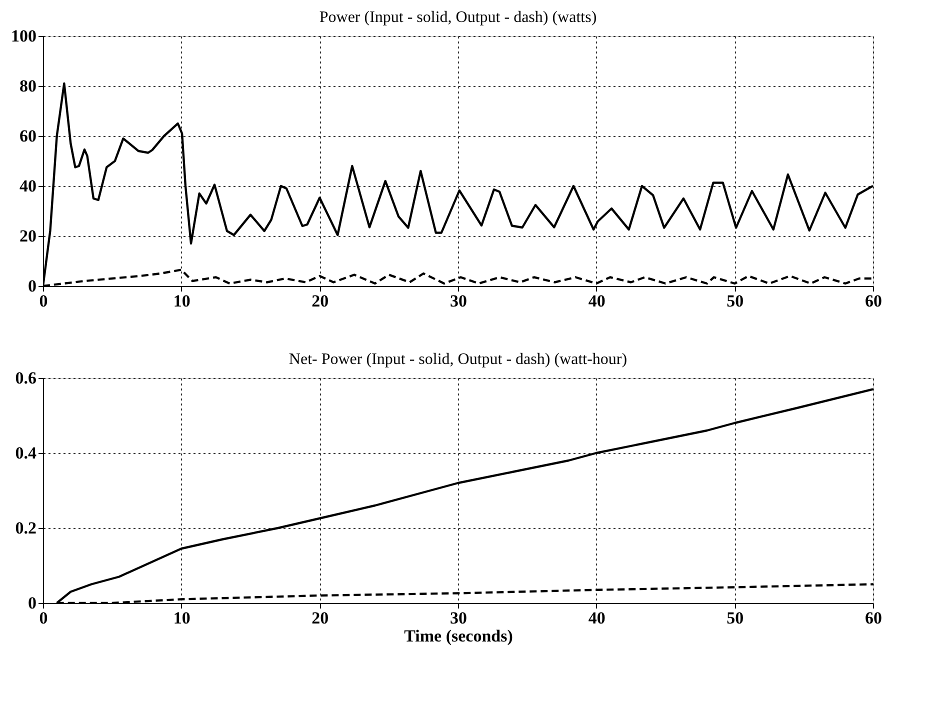  What do you see at coordinates (28, 236) in the screenshot?
I see `y-tick-label: 20` at bounding box center [28, 236].